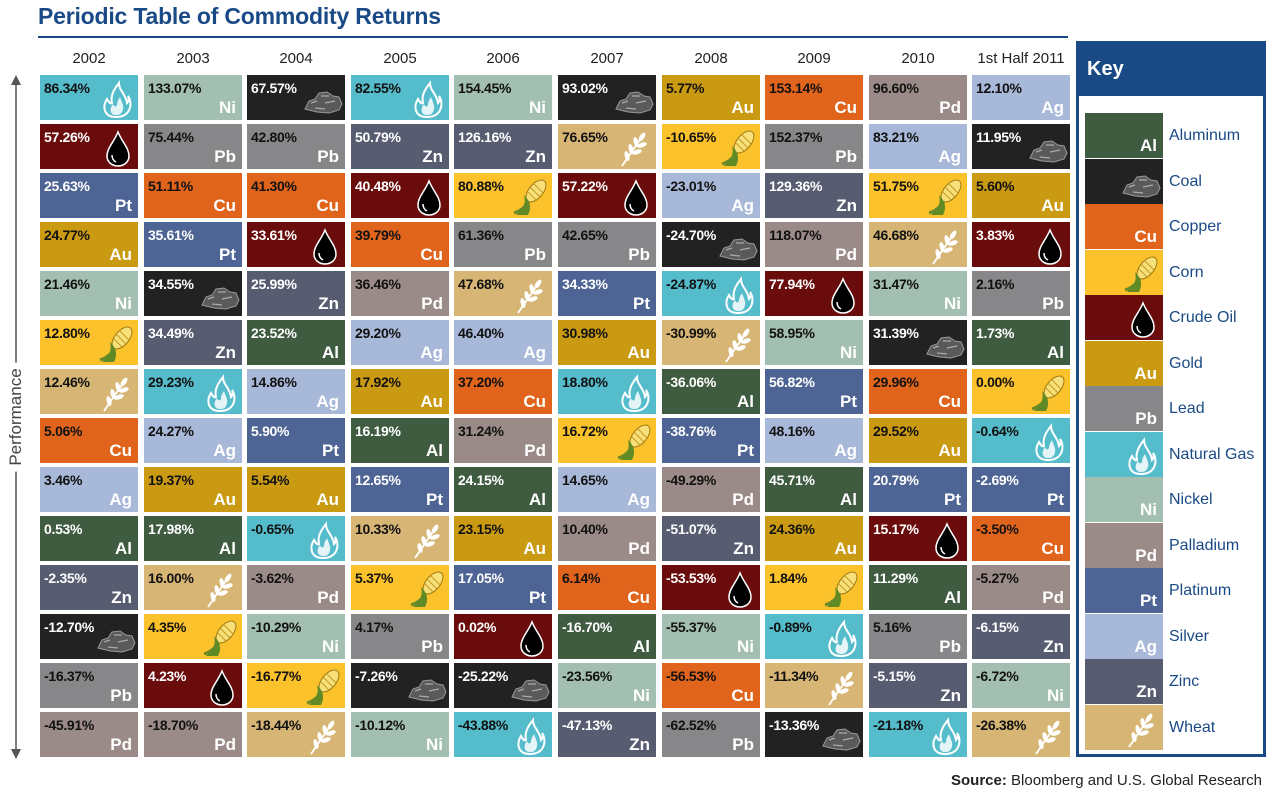 The width and height of the screenshot is (1270, 800). Describe the element at coordinates (296, 391) in the screenshot. I see `return-cell-ag: Ag 14.86%` at that location.